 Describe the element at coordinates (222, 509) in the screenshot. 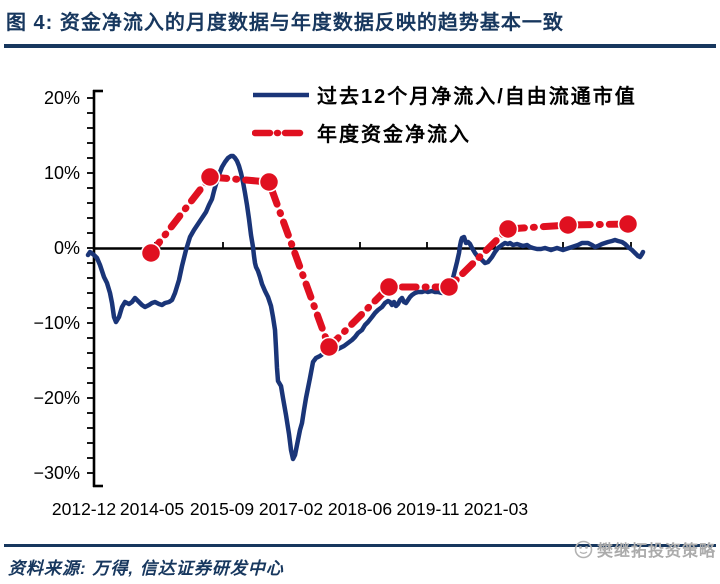

I see `x-tick-label: 2015-09` at that location.